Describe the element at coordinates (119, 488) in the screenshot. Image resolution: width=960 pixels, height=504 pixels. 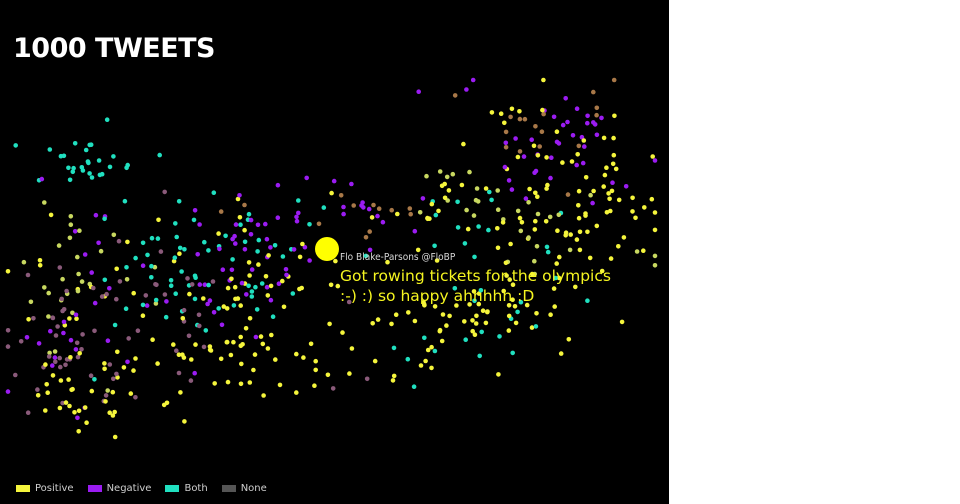
I see `legend-item-negative: Negative` at that location.